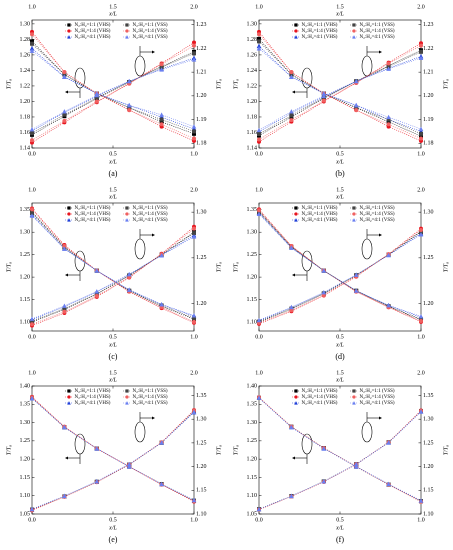  Describe the element at coordinates (25, 133) in the screenshot. I see `y-tick-label: 1.16` at that location.